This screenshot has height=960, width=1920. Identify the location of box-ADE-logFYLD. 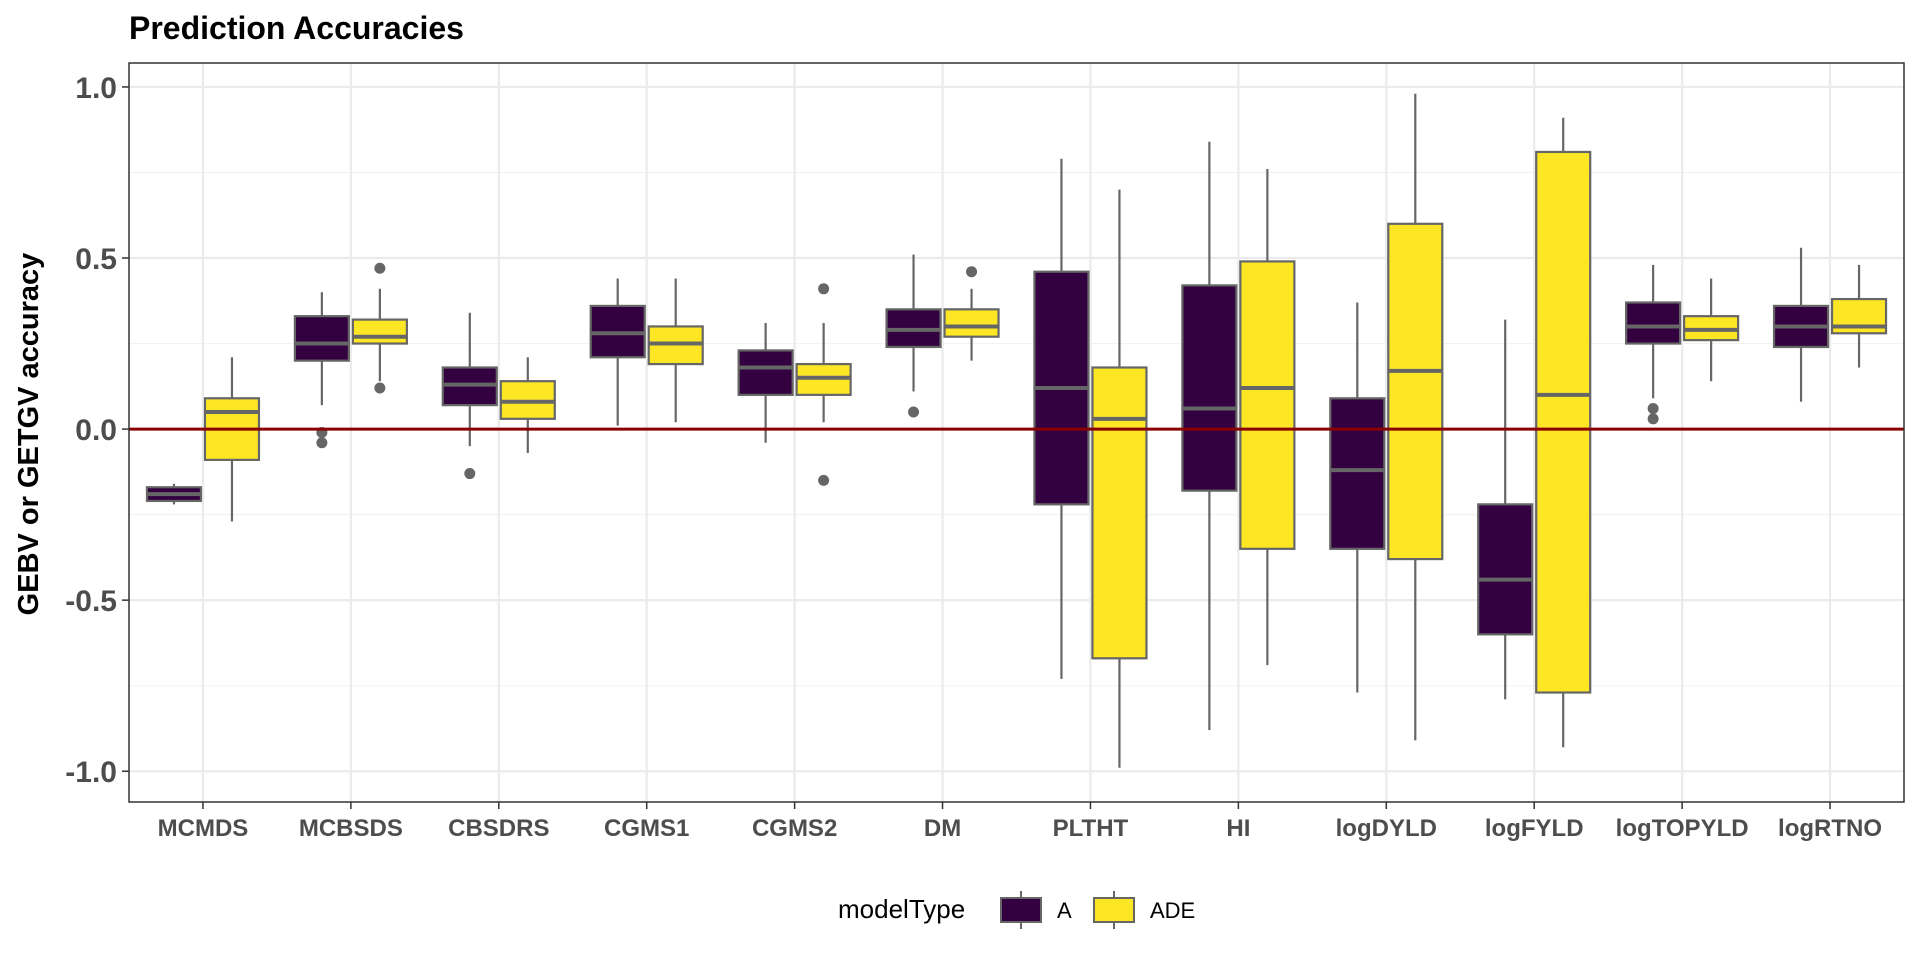
(1563, 432).